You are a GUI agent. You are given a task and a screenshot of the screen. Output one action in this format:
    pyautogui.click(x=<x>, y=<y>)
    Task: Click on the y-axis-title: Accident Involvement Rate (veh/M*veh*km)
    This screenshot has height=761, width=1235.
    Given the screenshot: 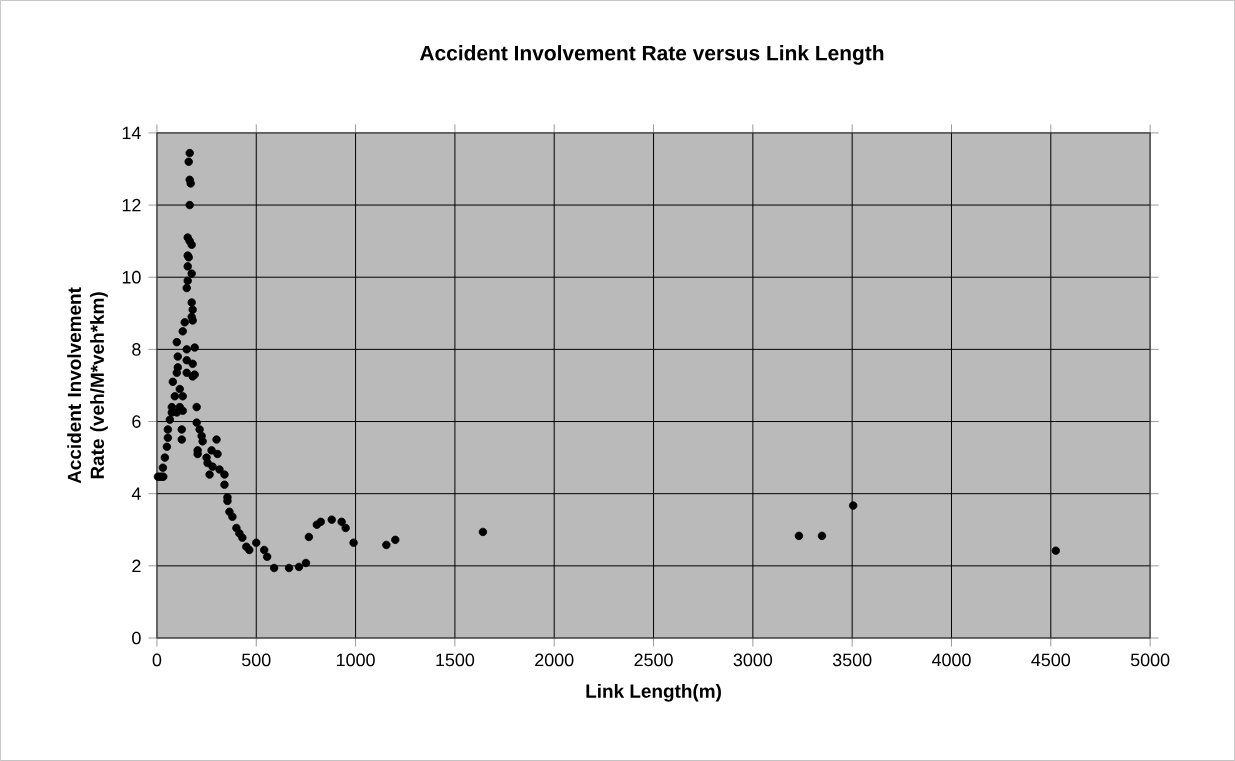 What is the action you would take?
    pyautogui.click(x=87, y=385)
    